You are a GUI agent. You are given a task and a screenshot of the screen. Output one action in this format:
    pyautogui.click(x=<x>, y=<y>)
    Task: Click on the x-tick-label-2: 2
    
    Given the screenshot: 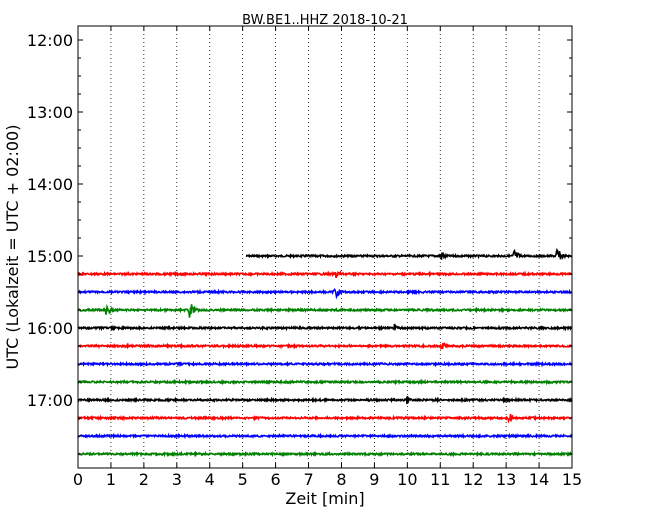 What is the action you would take?
    pyautogui.click(x=144, y=479)
    